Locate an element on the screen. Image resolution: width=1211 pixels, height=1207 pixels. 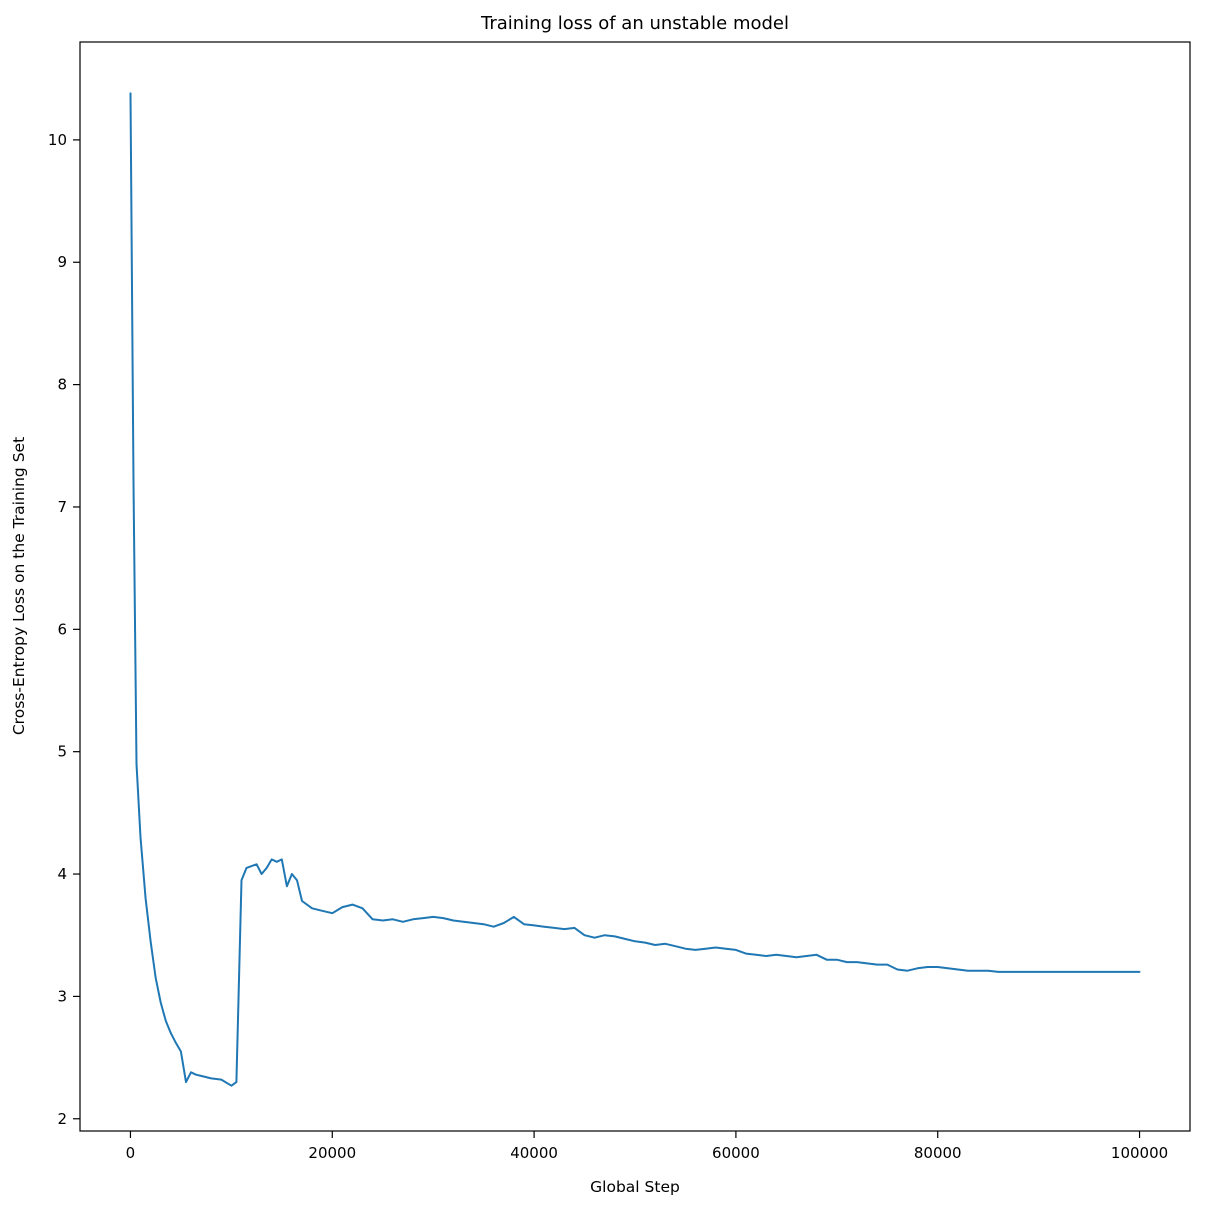
y-tick-label: 8 is located at coordinates (62, 385).